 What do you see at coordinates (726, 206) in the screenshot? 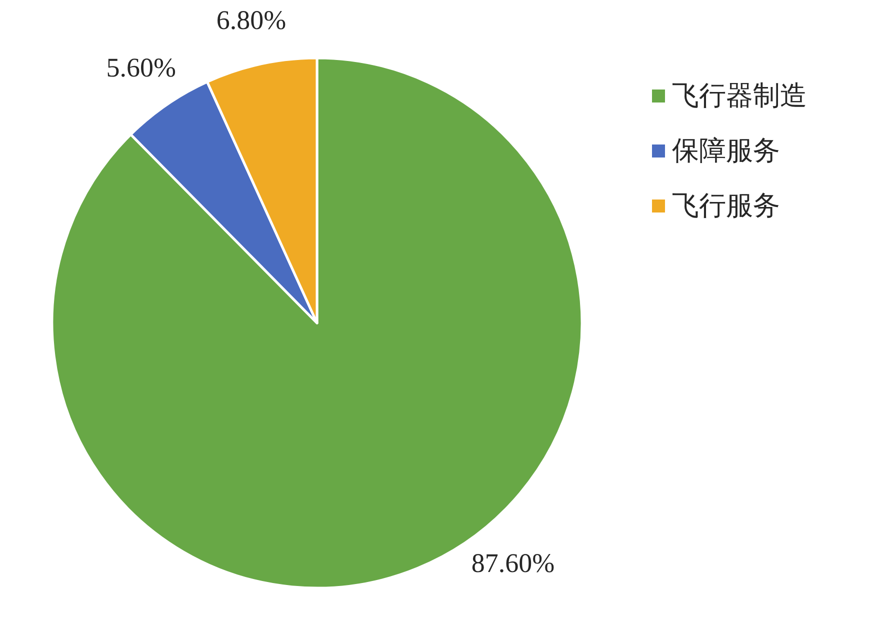
I see `legend-label: 飞行服务` at bounding box center [726, 206].